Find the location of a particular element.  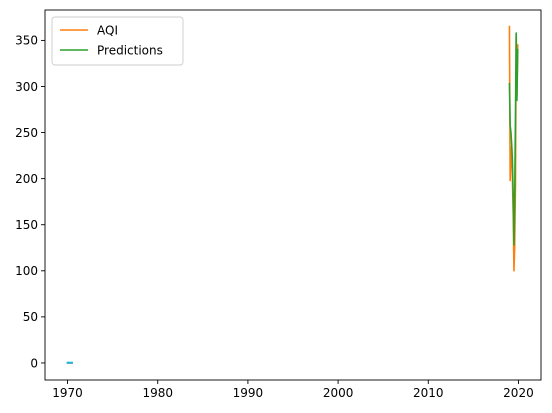

x-tick-label: 1980 is located at coordinates (157, 393).